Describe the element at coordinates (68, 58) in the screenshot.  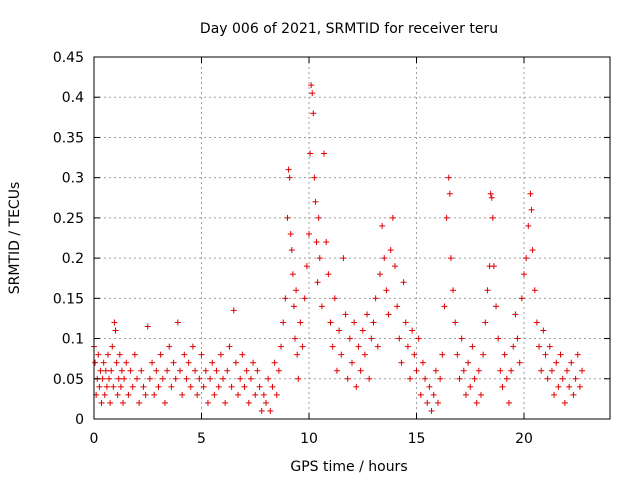
I see `y-tick-label: 0.45` at that location.